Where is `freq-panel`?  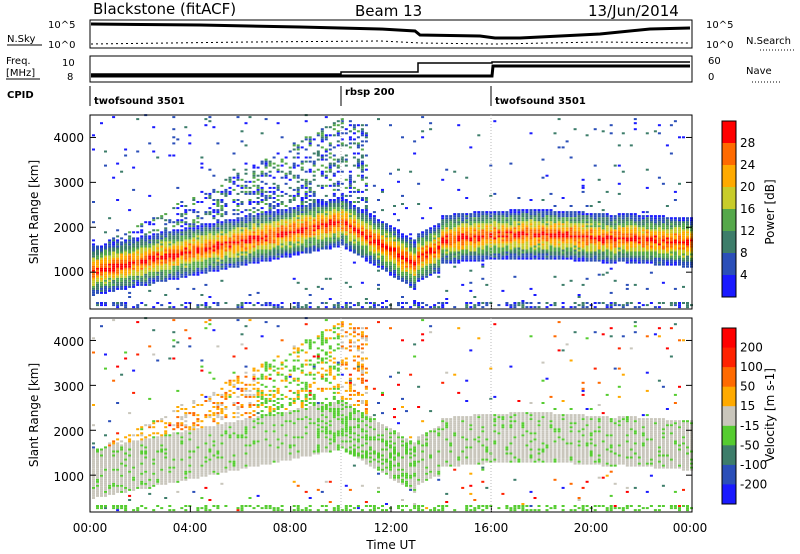
freq-panel is located at coordinates (391, 69).